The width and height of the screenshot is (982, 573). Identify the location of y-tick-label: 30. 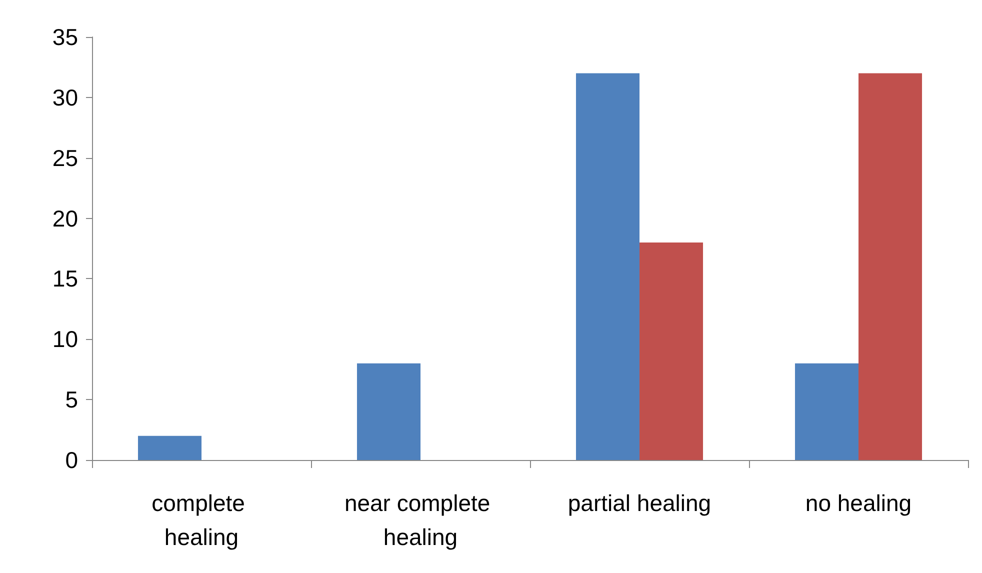
(65, 97).